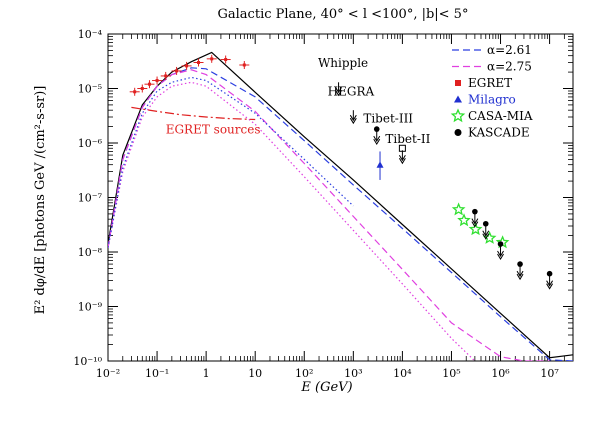 The height and width of the screenshot is (447, 598). What do you see at coordinates (108, 373) in the screenshot?
I see `x-tick-label: 10⁻²` at bounding box center [108, 373].